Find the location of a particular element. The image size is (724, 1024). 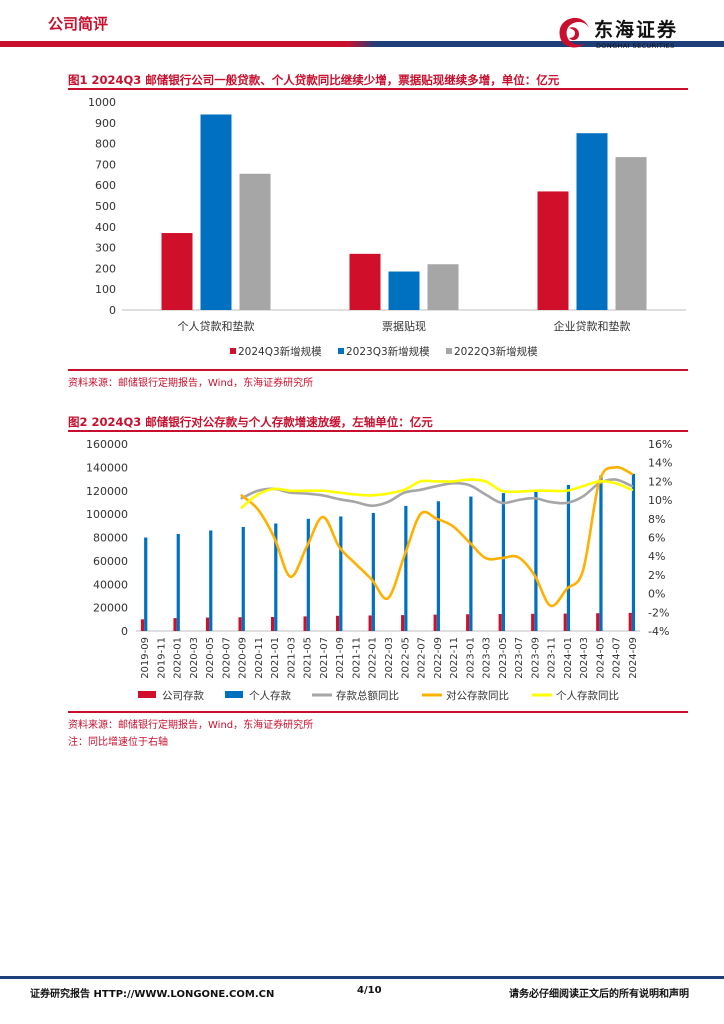

x-tick-label: 2020-09 is located at coordinates (243, 658).